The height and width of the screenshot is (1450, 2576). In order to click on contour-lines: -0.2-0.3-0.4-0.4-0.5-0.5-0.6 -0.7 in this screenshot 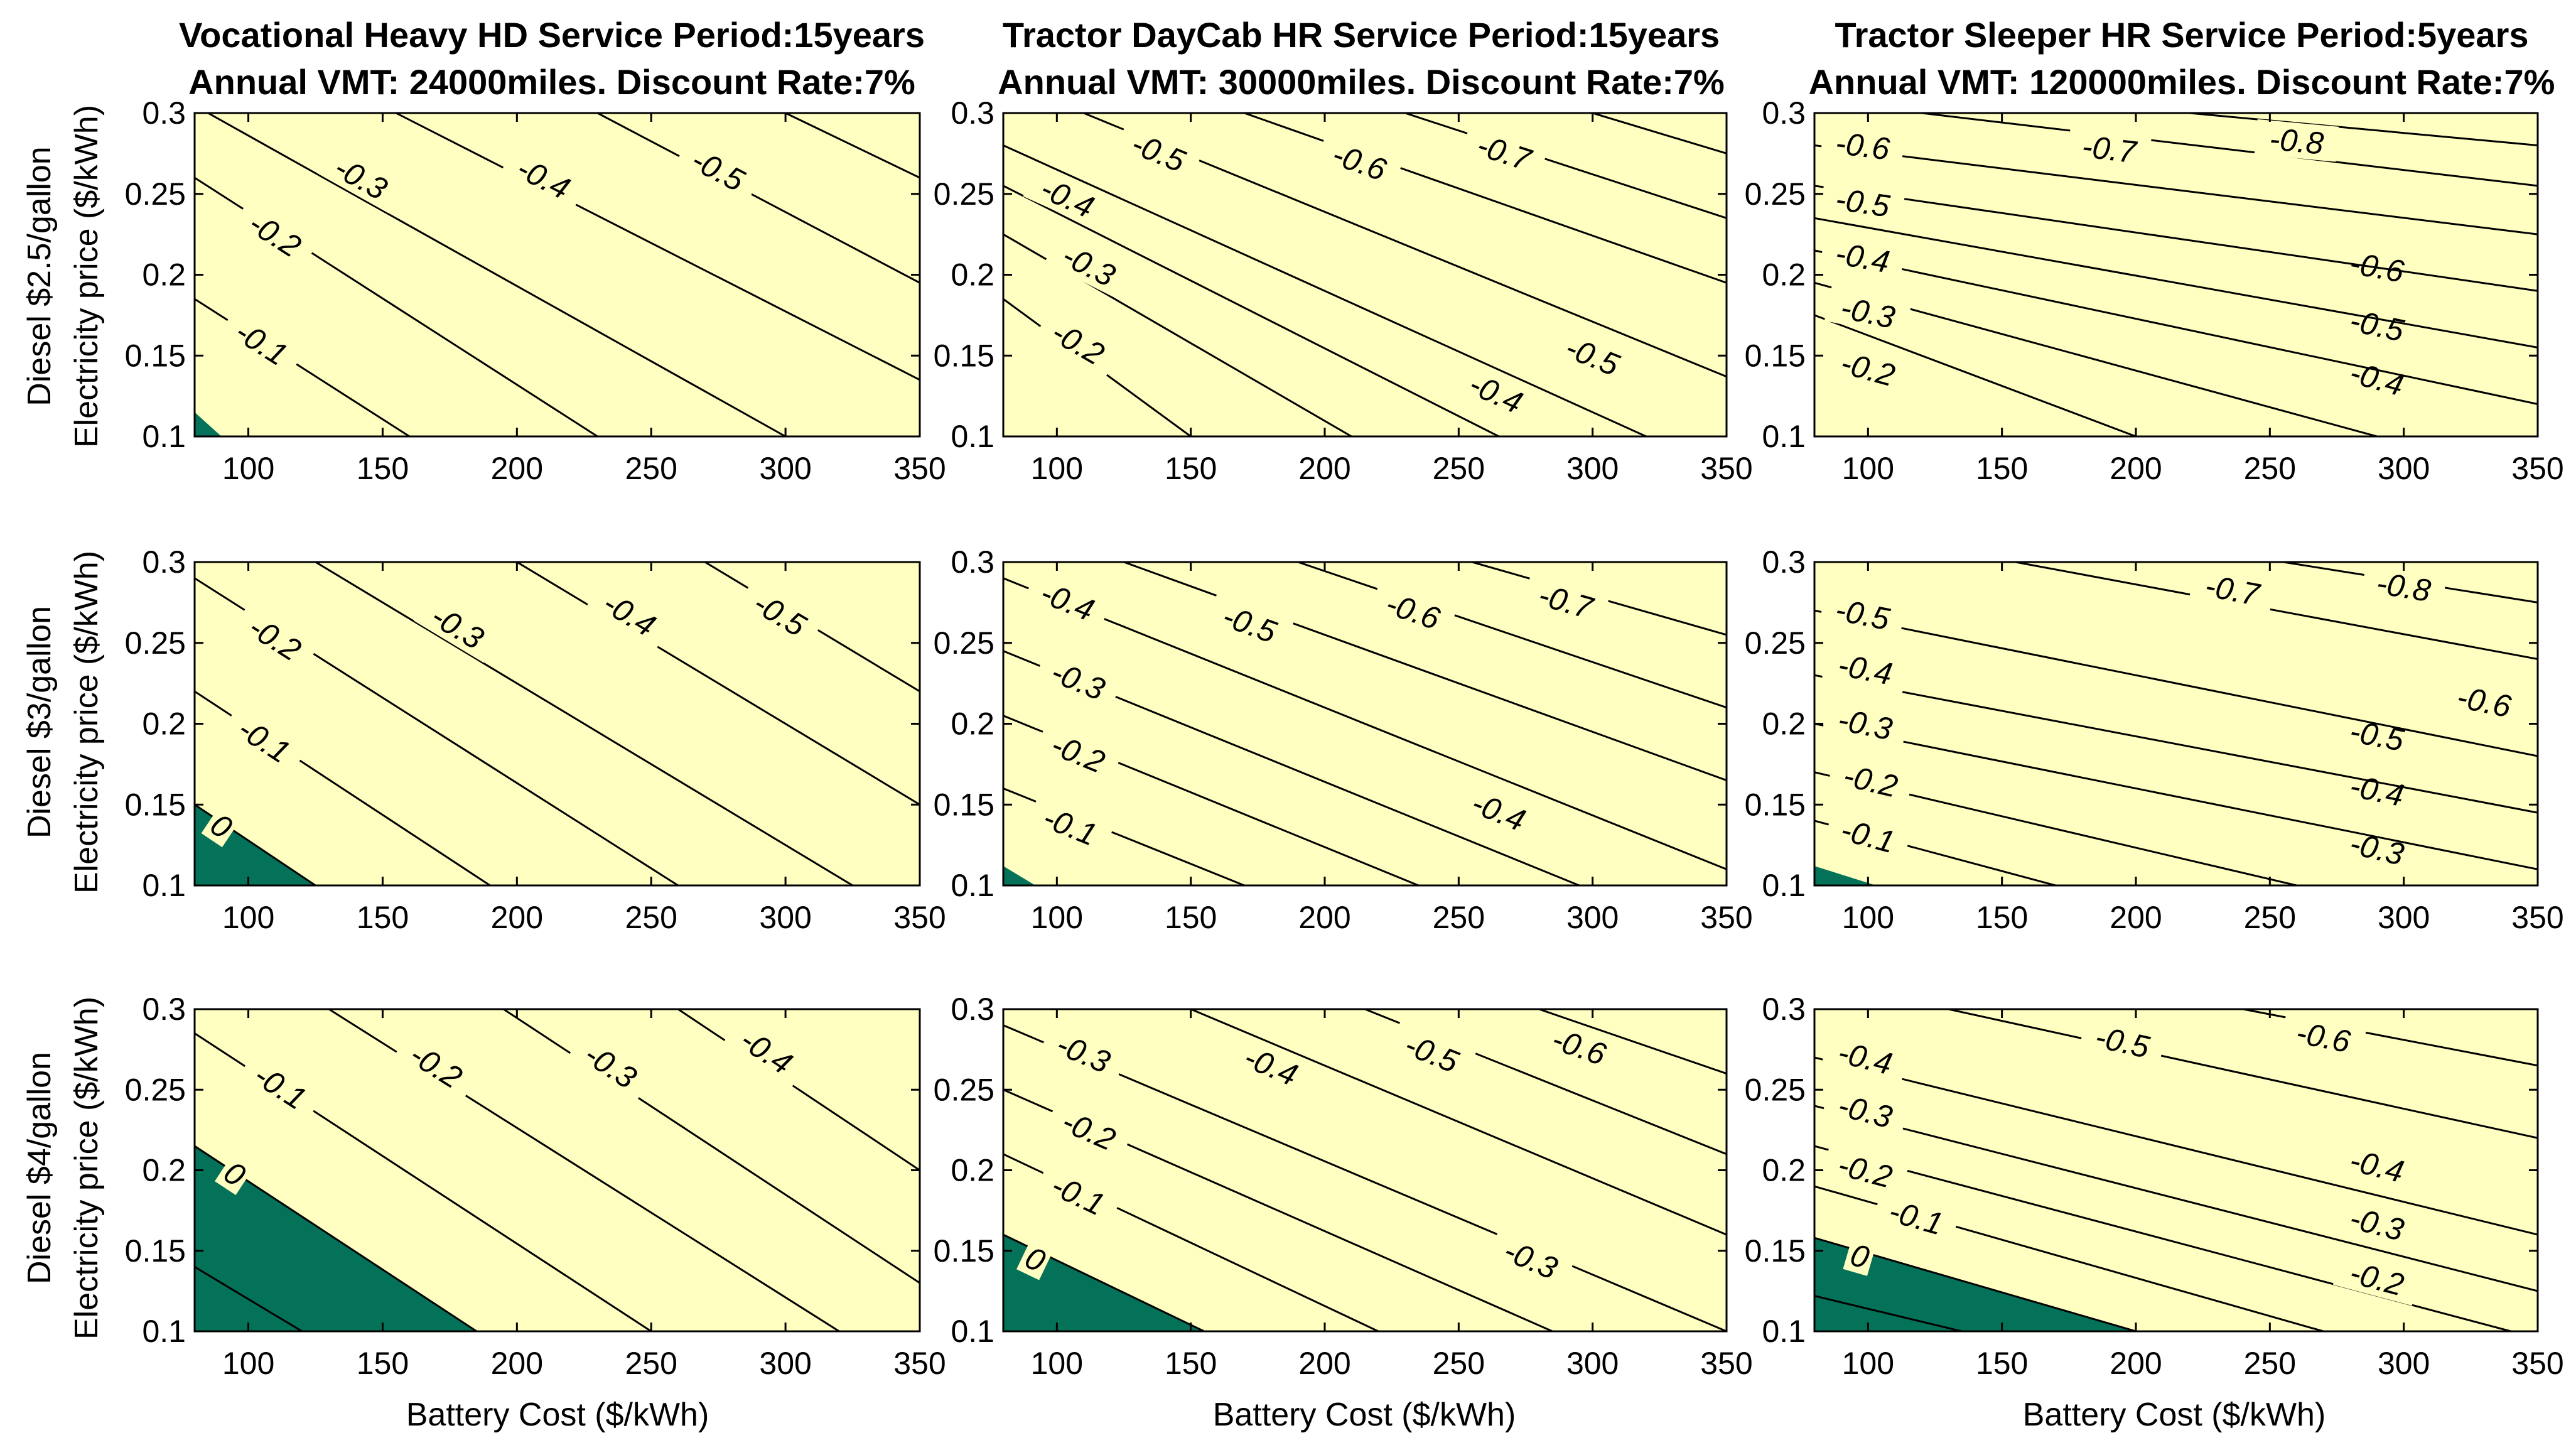, I will do `click(1365, 274)`.